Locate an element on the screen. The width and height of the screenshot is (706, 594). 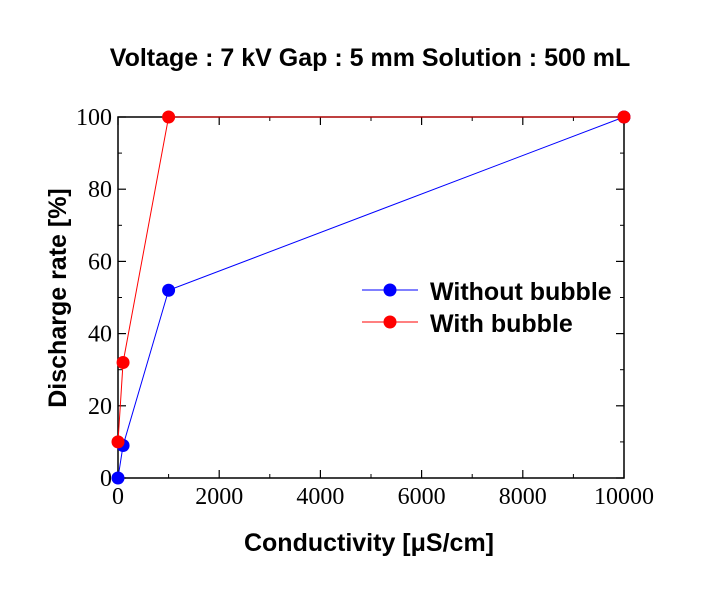
x-tick-label: 0 is located at coordinates (118, 497).